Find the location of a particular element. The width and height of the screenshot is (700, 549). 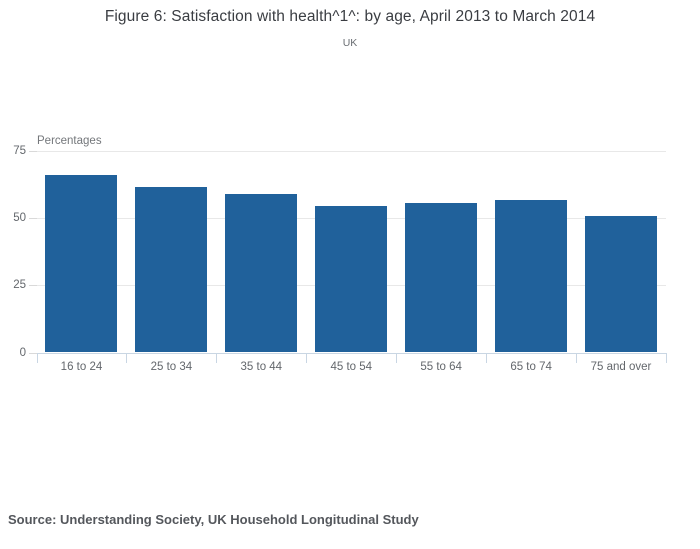

y-axis-tick-label: 75 is located at coordinates (19, 150).